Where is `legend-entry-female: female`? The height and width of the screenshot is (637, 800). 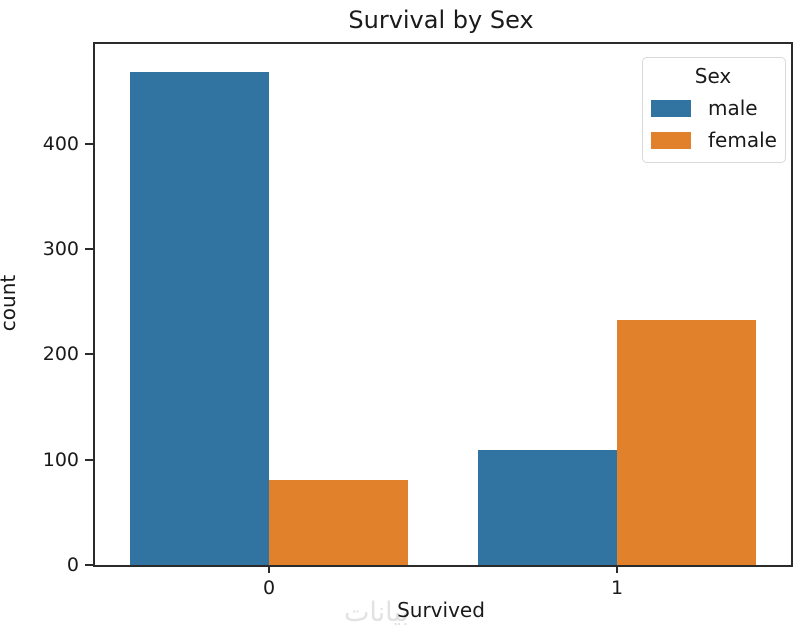 legend-entry-female: female is located at coordinates (714, 140).